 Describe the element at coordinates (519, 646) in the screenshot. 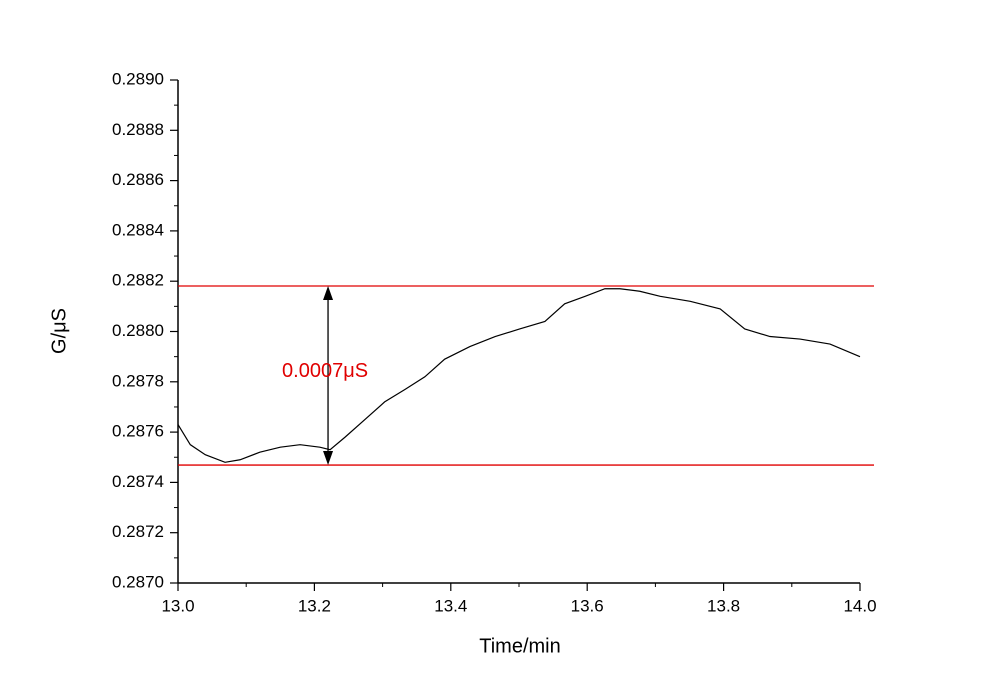

I see `x-axis-label: Time/min` at that location.